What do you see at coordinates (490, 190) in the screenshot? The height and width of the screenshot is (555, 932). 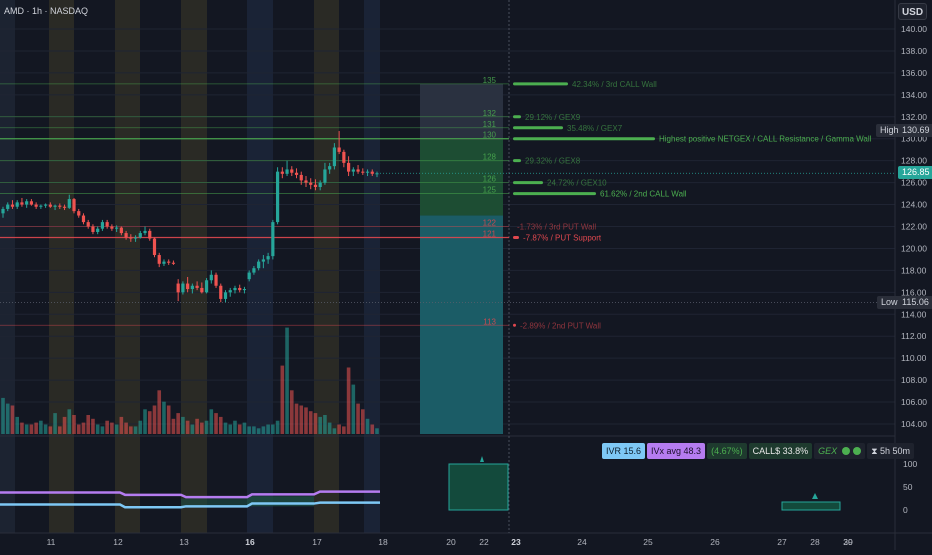 I see `level-number: 125` at bounding box center [490, 190].